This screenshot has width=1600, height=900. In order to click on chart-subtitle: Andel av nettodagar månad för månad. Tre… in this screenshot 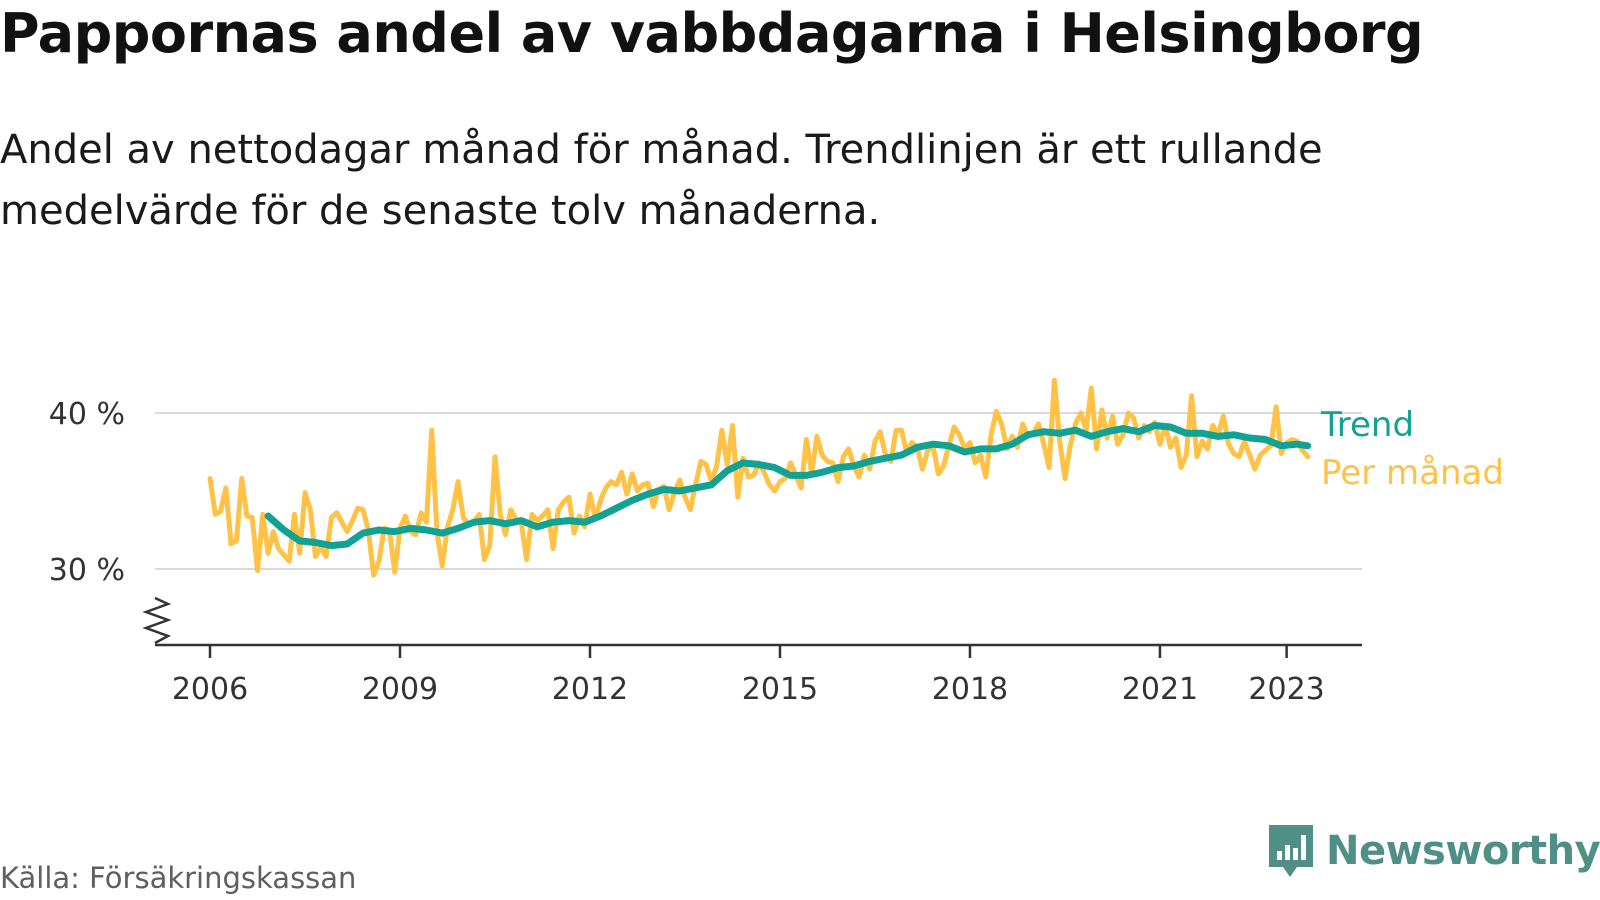, I will do `click(661, 180)`.